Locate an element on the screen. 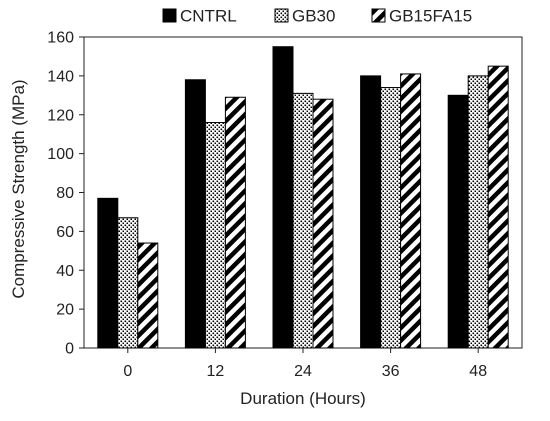 This screenshot has height=421, width=550. legend: CNTRL GB30 GB15FA15 is located at coordinates (317, 16).